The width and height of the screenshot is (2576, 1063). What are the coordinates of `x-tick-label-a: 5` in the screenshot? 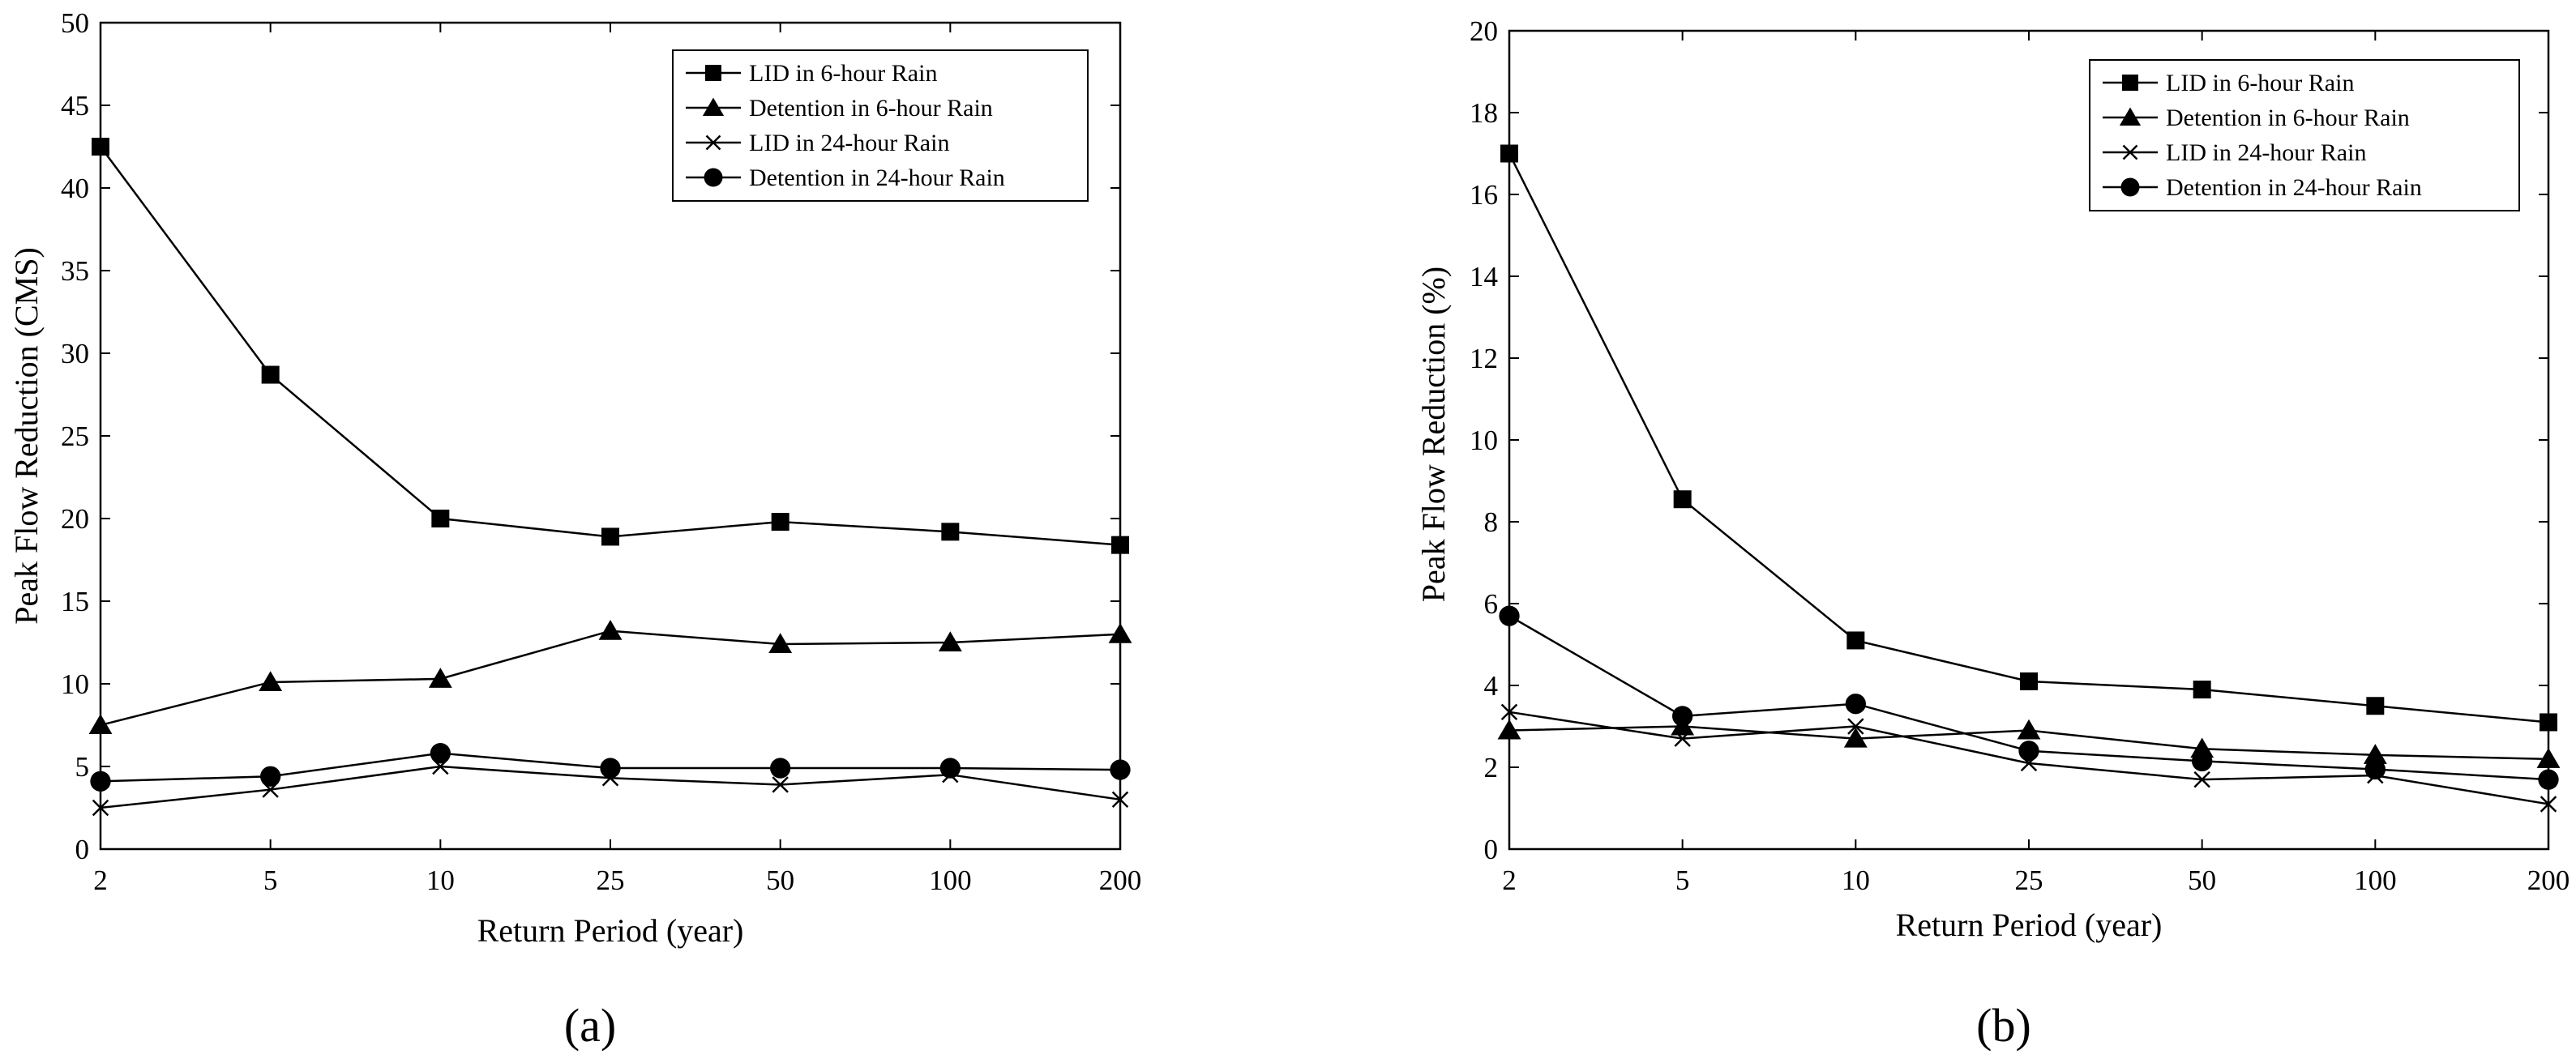 It's located at (270, 880).